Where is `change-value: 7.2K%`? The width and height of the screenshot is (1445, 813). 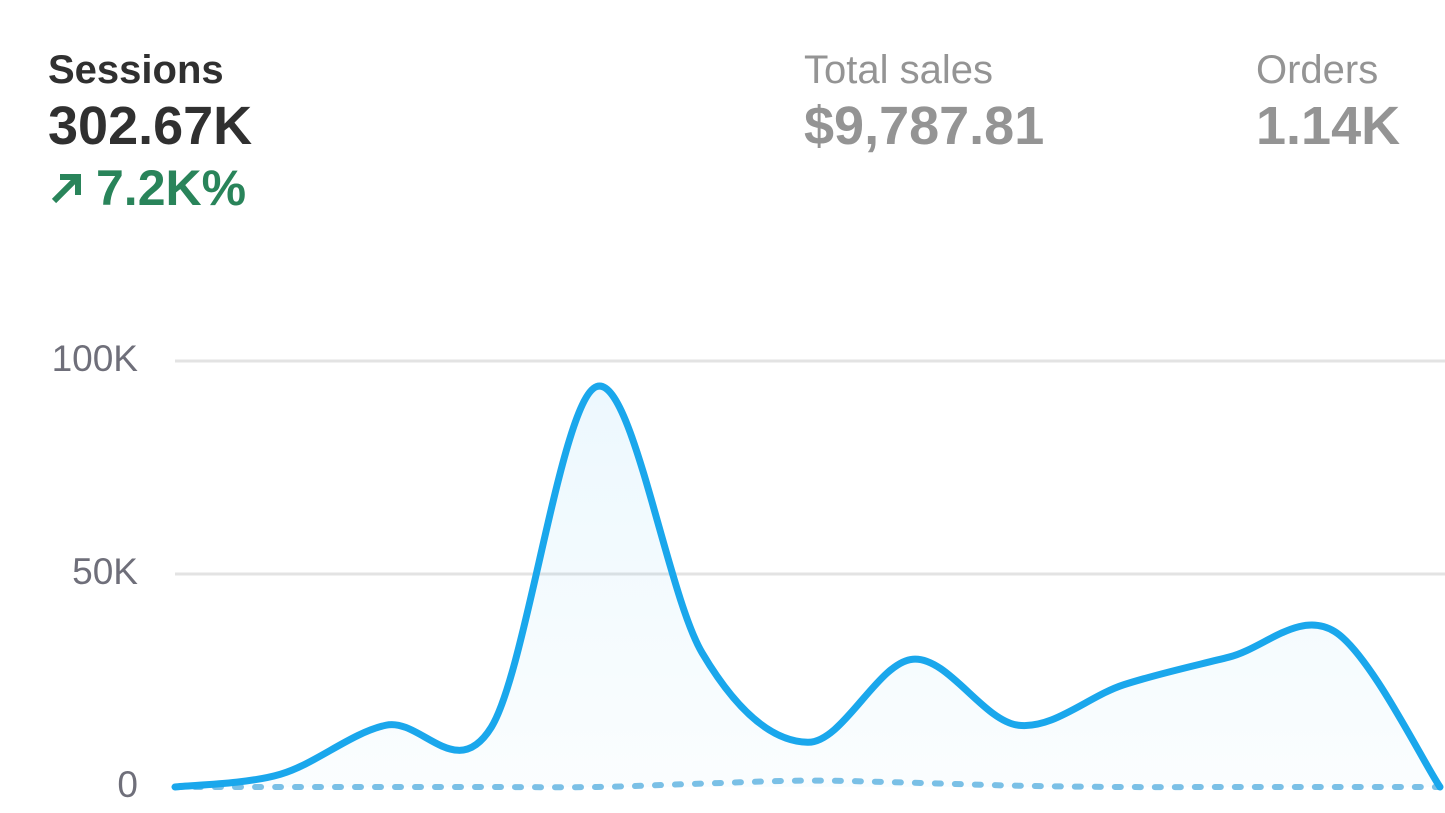
change-value: 7.2K% is located at coordinates (171, 188).